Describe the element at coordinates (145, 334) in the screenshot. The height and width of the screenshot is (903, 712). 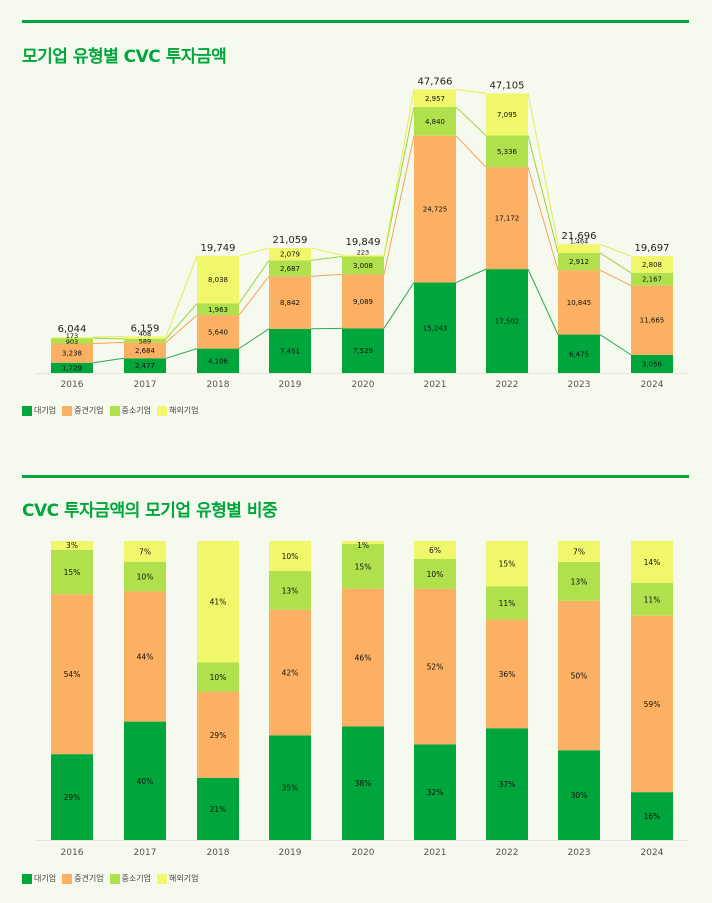
I see `data-label: 408` at that location.